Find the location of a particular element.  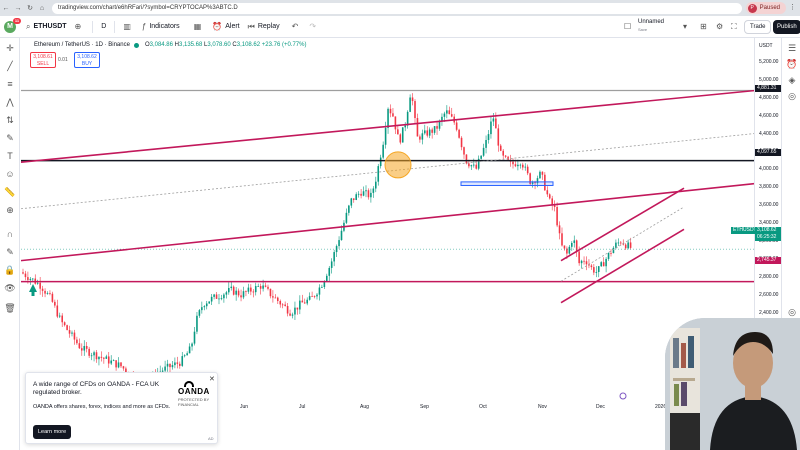

price-tick: 2,800.00 is located at coordinates (769, 276).